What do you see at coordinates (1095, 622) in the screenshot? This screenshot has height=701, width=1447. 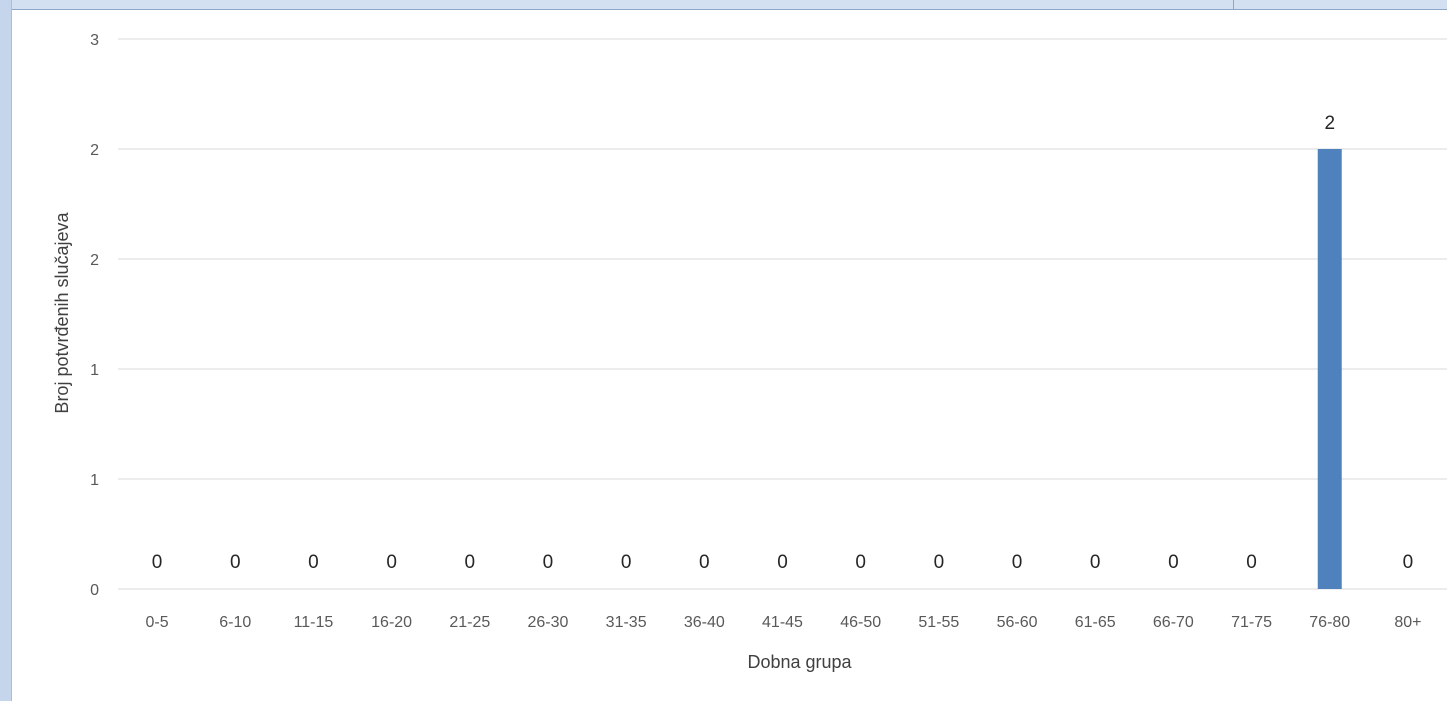 I see `x-tick-label: 61-65` at bounding box center [1095, 622].